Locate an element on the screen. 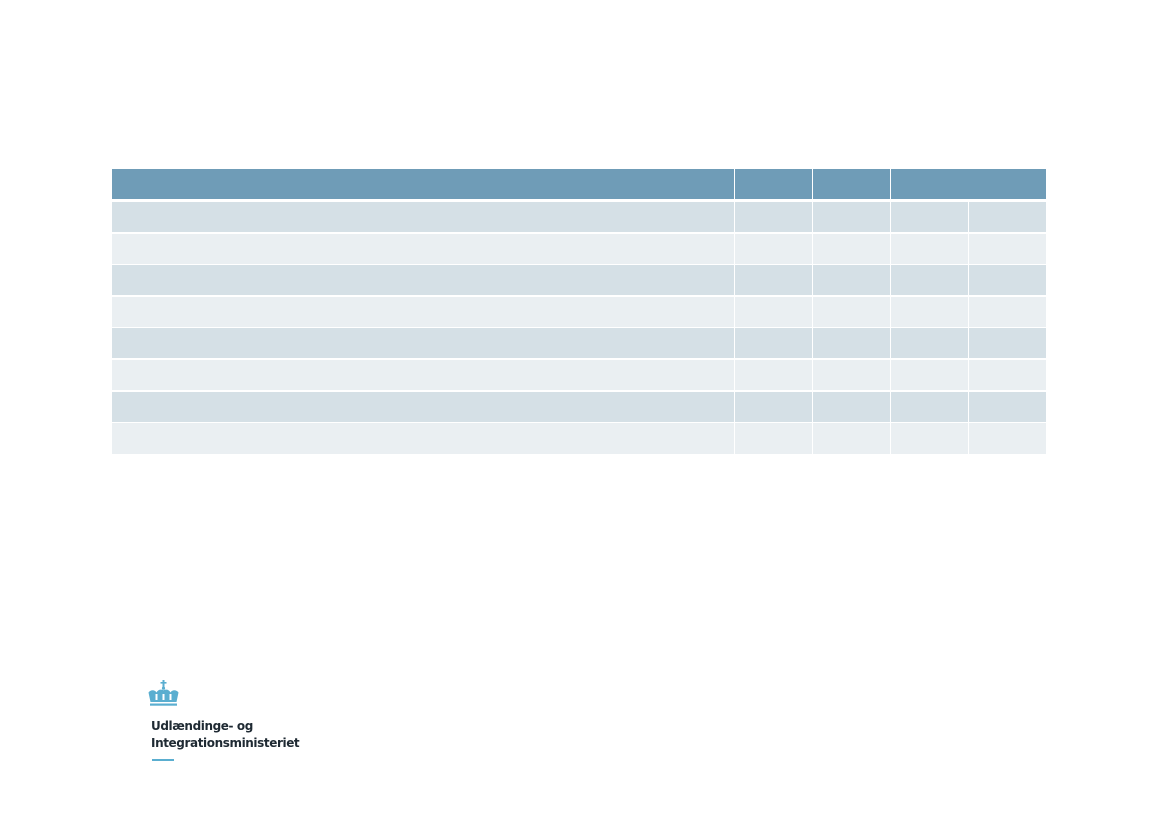 The height and width of the screenshot is (827, 1169). ministry-name-line-1: Udlændinge- og is located at coordinates (202, 726).